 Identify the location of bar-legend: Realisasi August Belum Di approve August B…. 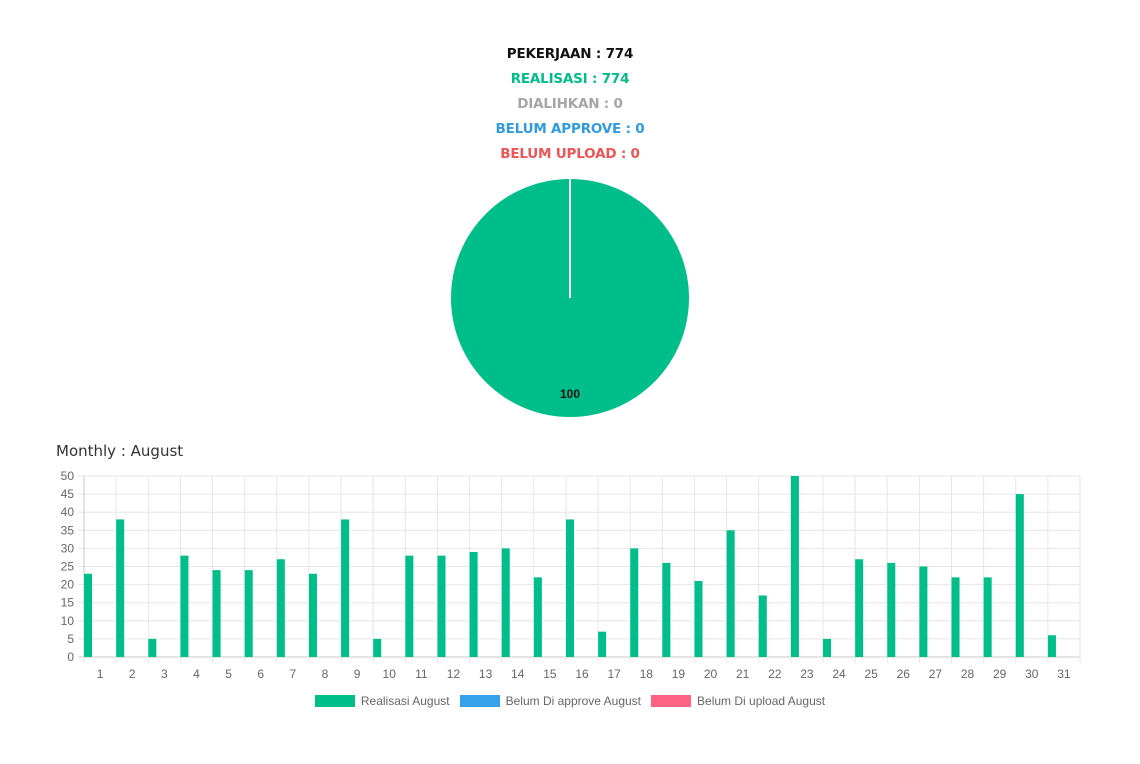
(570, 701).